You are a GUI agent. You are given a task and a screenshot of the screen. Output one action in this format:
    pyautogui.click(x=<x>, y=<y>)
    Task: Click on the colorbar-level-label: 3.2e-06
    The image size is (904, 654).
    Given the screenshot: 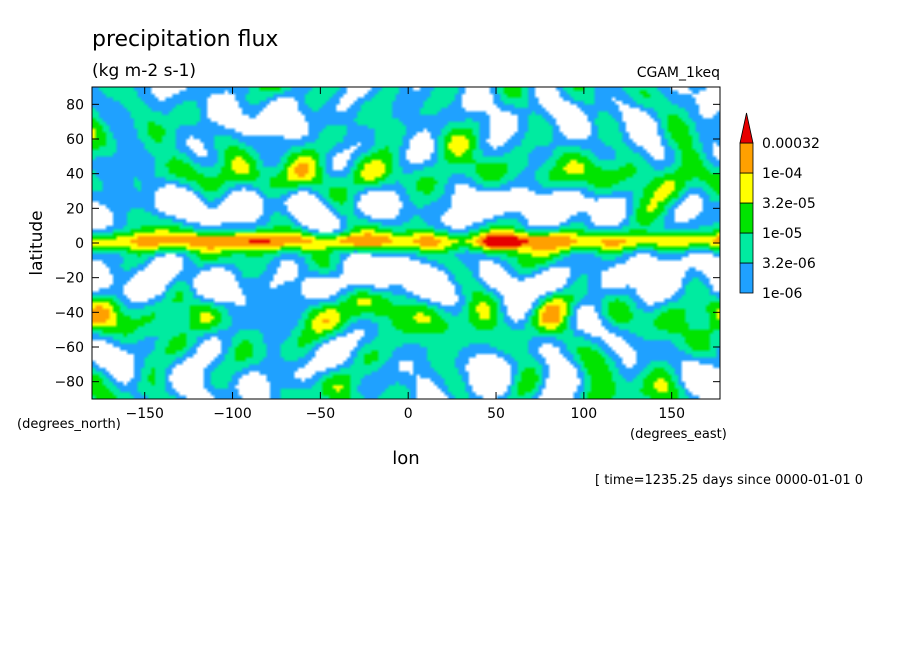 What is the action you would take?
    pyautogui.click(x=789, y=264)
    